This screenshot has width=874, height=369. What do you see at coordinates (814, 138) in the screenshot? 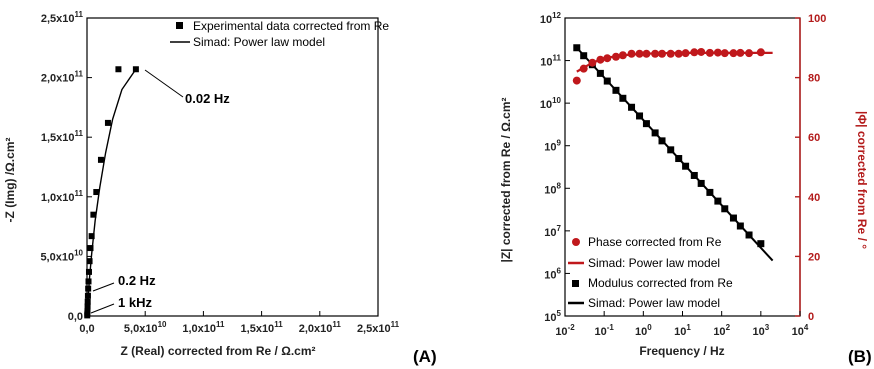
I see `panel-b-right-y-tick-label: 60` at bounding box center [814, 138].